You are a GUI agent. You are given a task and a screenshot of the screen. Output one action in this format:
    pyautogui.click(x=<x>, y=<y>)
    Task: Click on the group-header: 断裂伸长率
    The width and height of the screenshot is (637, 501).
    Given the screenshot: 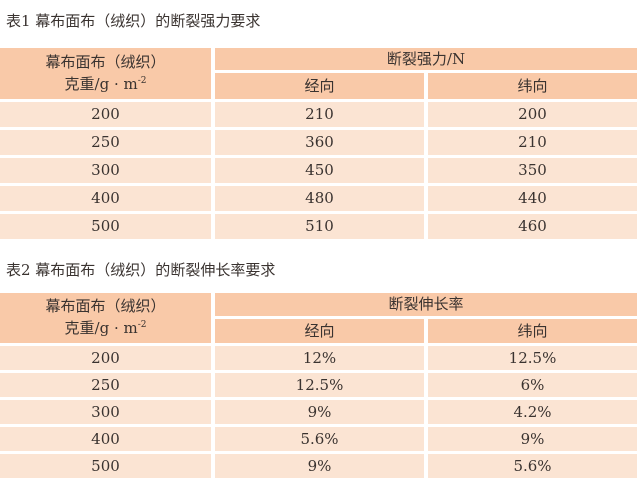 What is the action you would take?
    pyautogui.click(x=426, y=304)
    